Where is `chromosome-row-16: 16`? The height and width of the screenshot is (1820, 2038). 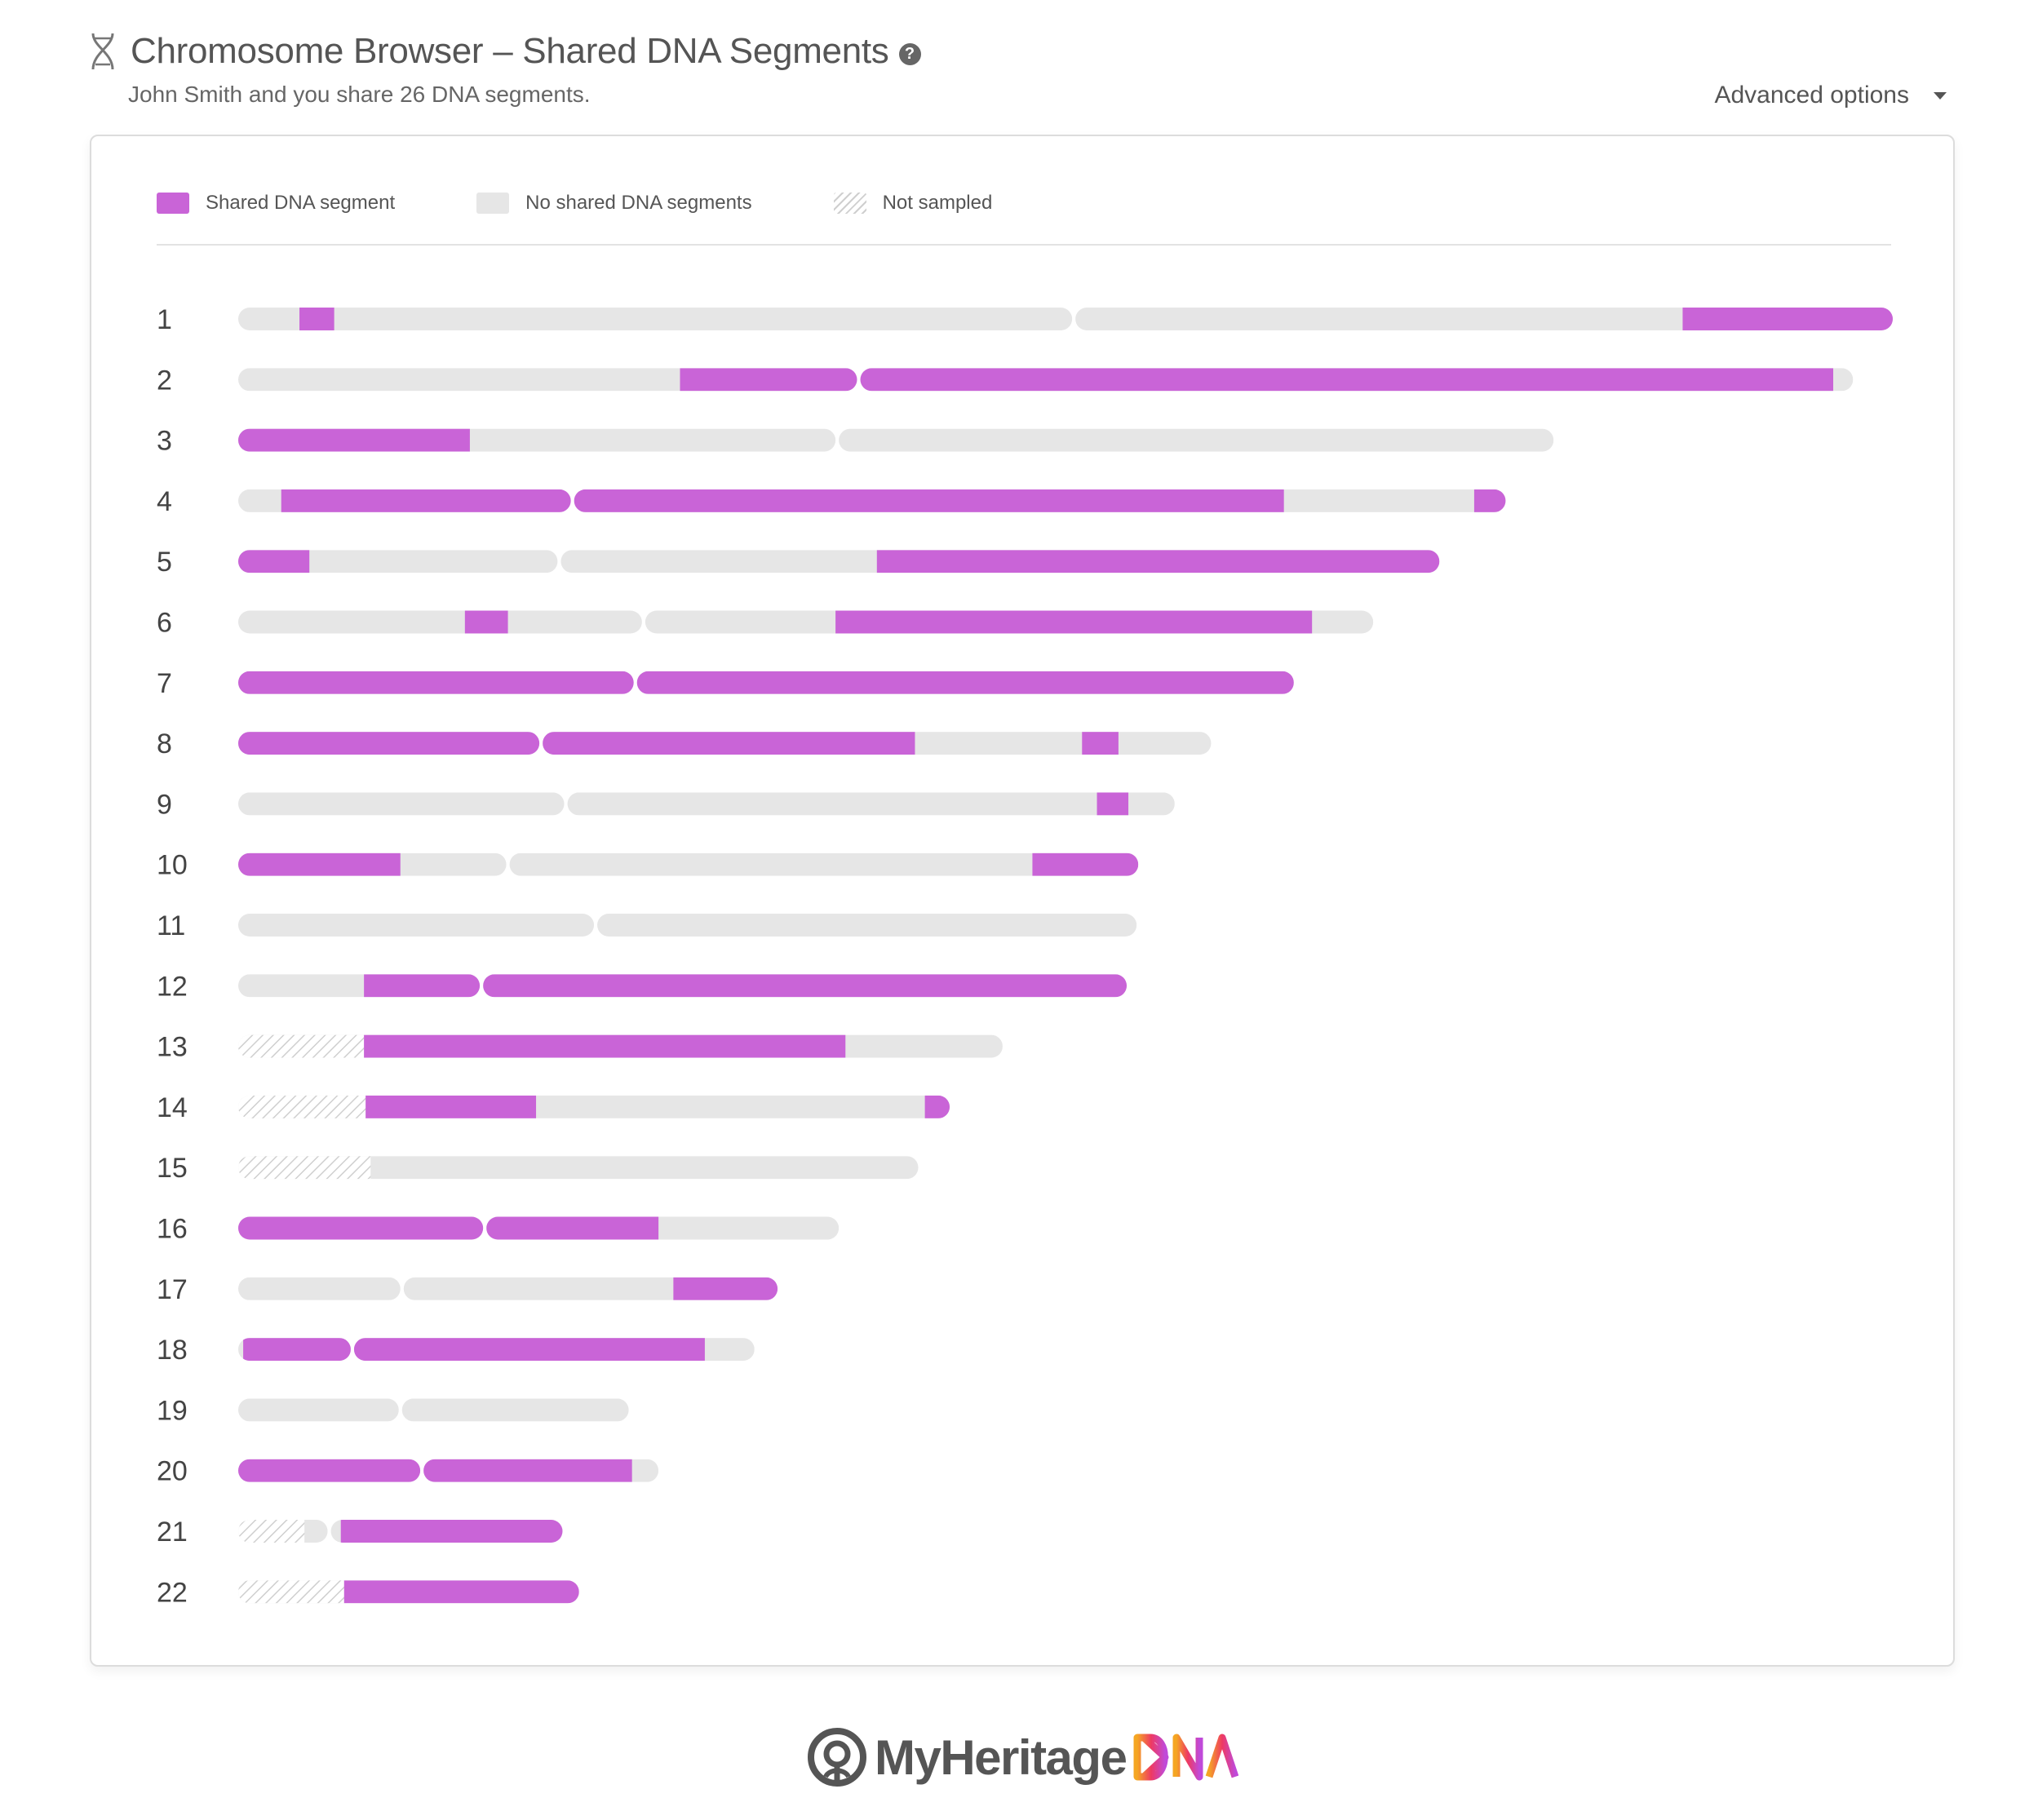 chromosome-row-16: 16 is located at coordinates (498, 1230).